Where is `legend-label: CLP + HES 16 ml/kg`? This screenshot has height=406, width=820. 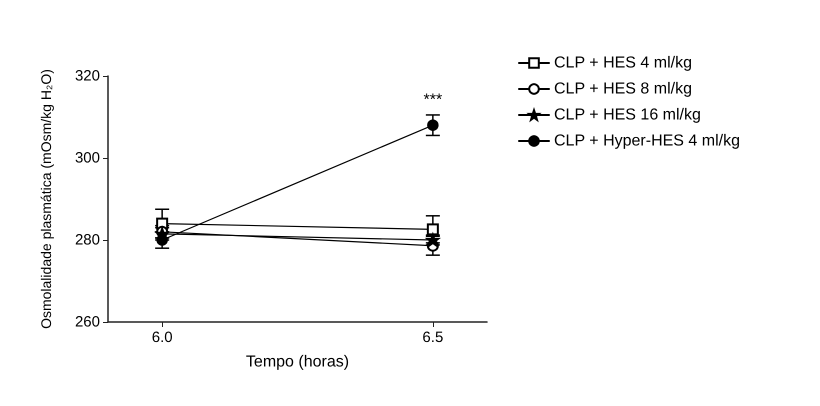 legend-label: CLP + HES 16 ml/kg is located at coordinates (627, 115).